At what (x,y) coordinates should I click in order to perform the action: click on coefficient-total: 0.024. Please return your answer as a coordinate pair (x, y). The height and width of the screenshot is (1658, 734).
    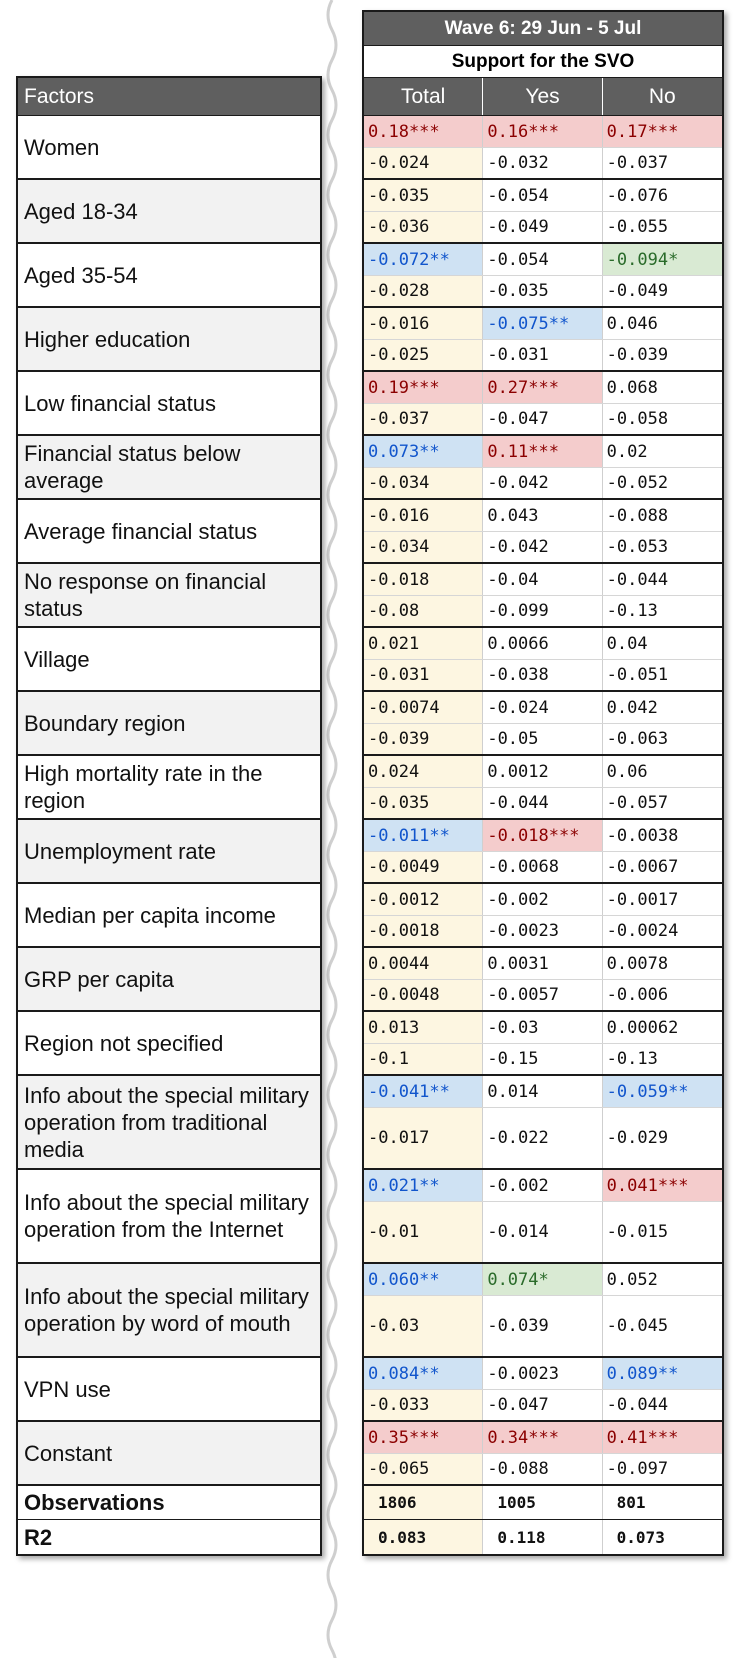
    Looking at the image, I should click on (424, 771).